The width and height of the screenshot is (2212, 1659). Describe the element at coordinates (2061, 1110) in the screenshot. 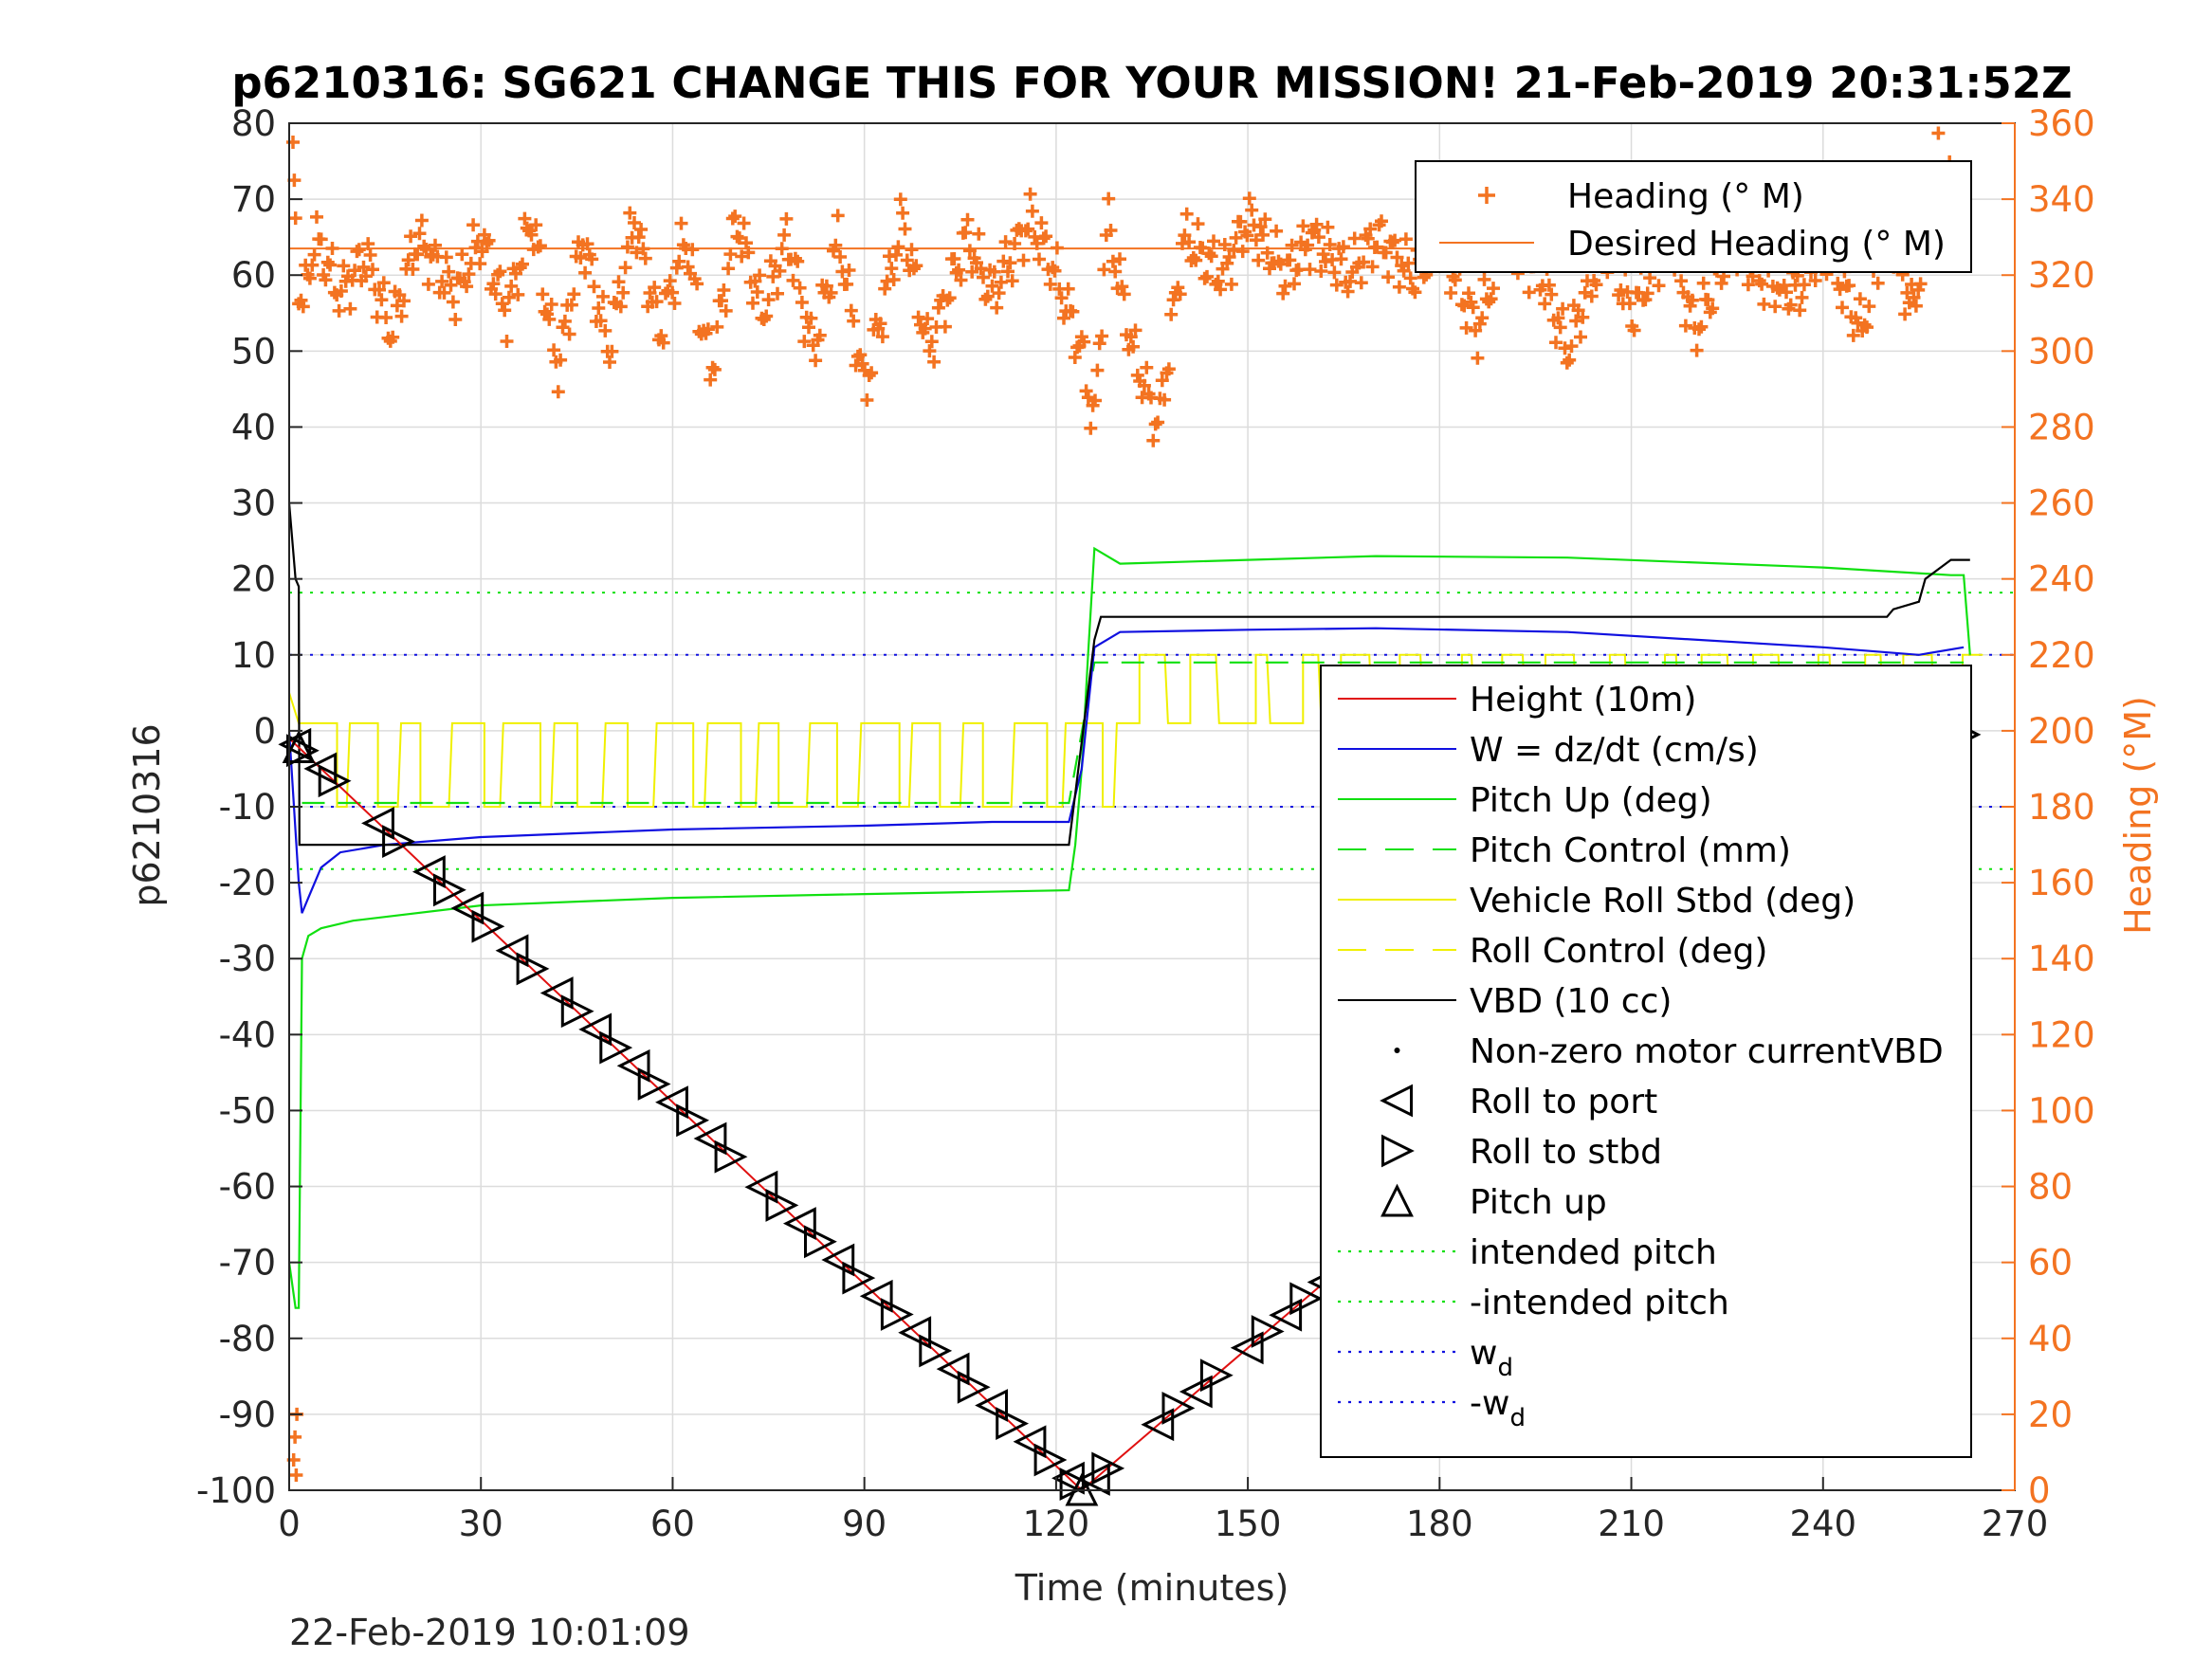

I see `y2-tick-label: 100` at that location.